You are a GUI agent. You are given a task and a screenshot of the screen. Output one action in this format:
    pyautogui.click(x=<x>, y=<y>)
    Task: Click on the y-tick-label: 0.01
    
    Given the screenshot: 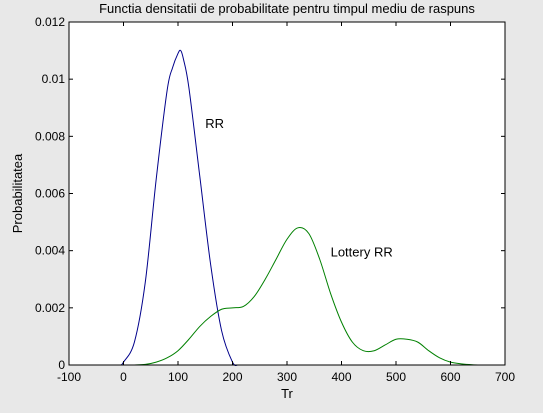 What is the action you would take?
    pyautogui.click(x=54, y=79)
    